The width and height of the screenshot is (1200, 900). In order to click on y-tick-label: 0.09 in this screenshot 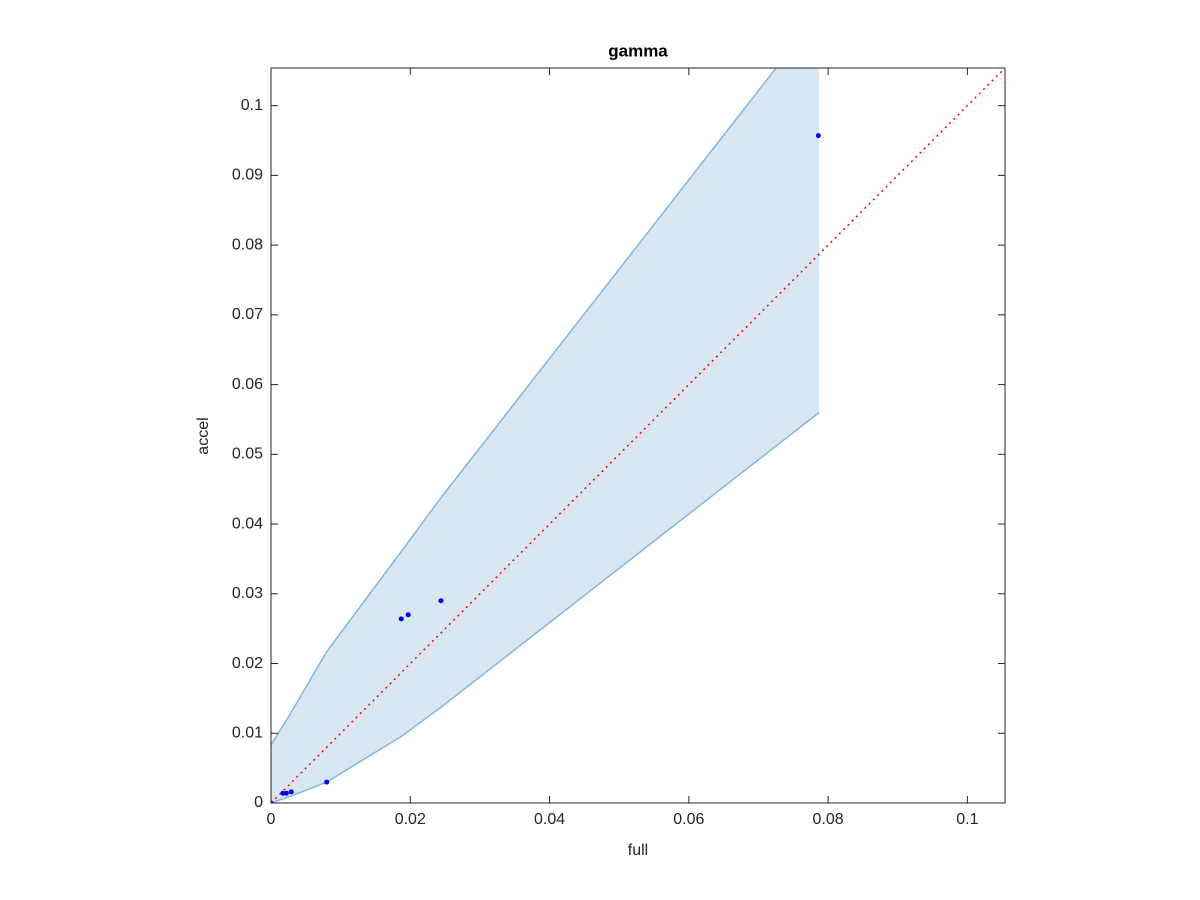, I will do `click(247, 175)`.